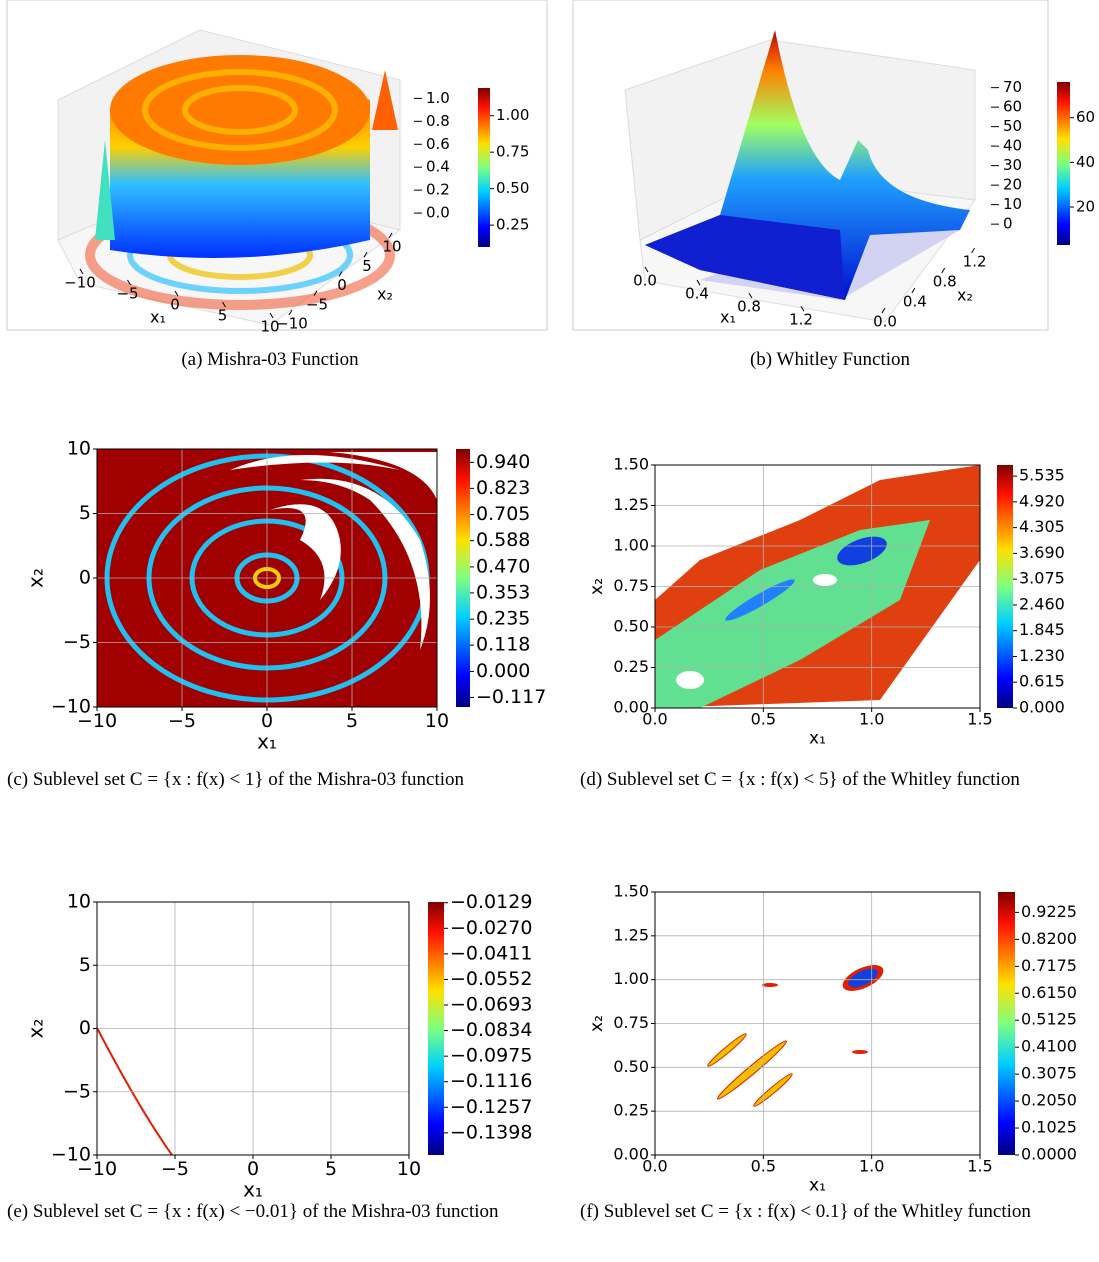  I want to click on x-tick-label: 1.2, so click(801, 320).